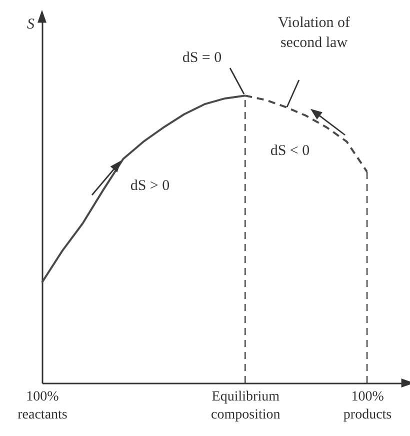 The image size is (410, 436). I want to click on annotation: dS > 0, so click(150, 186).